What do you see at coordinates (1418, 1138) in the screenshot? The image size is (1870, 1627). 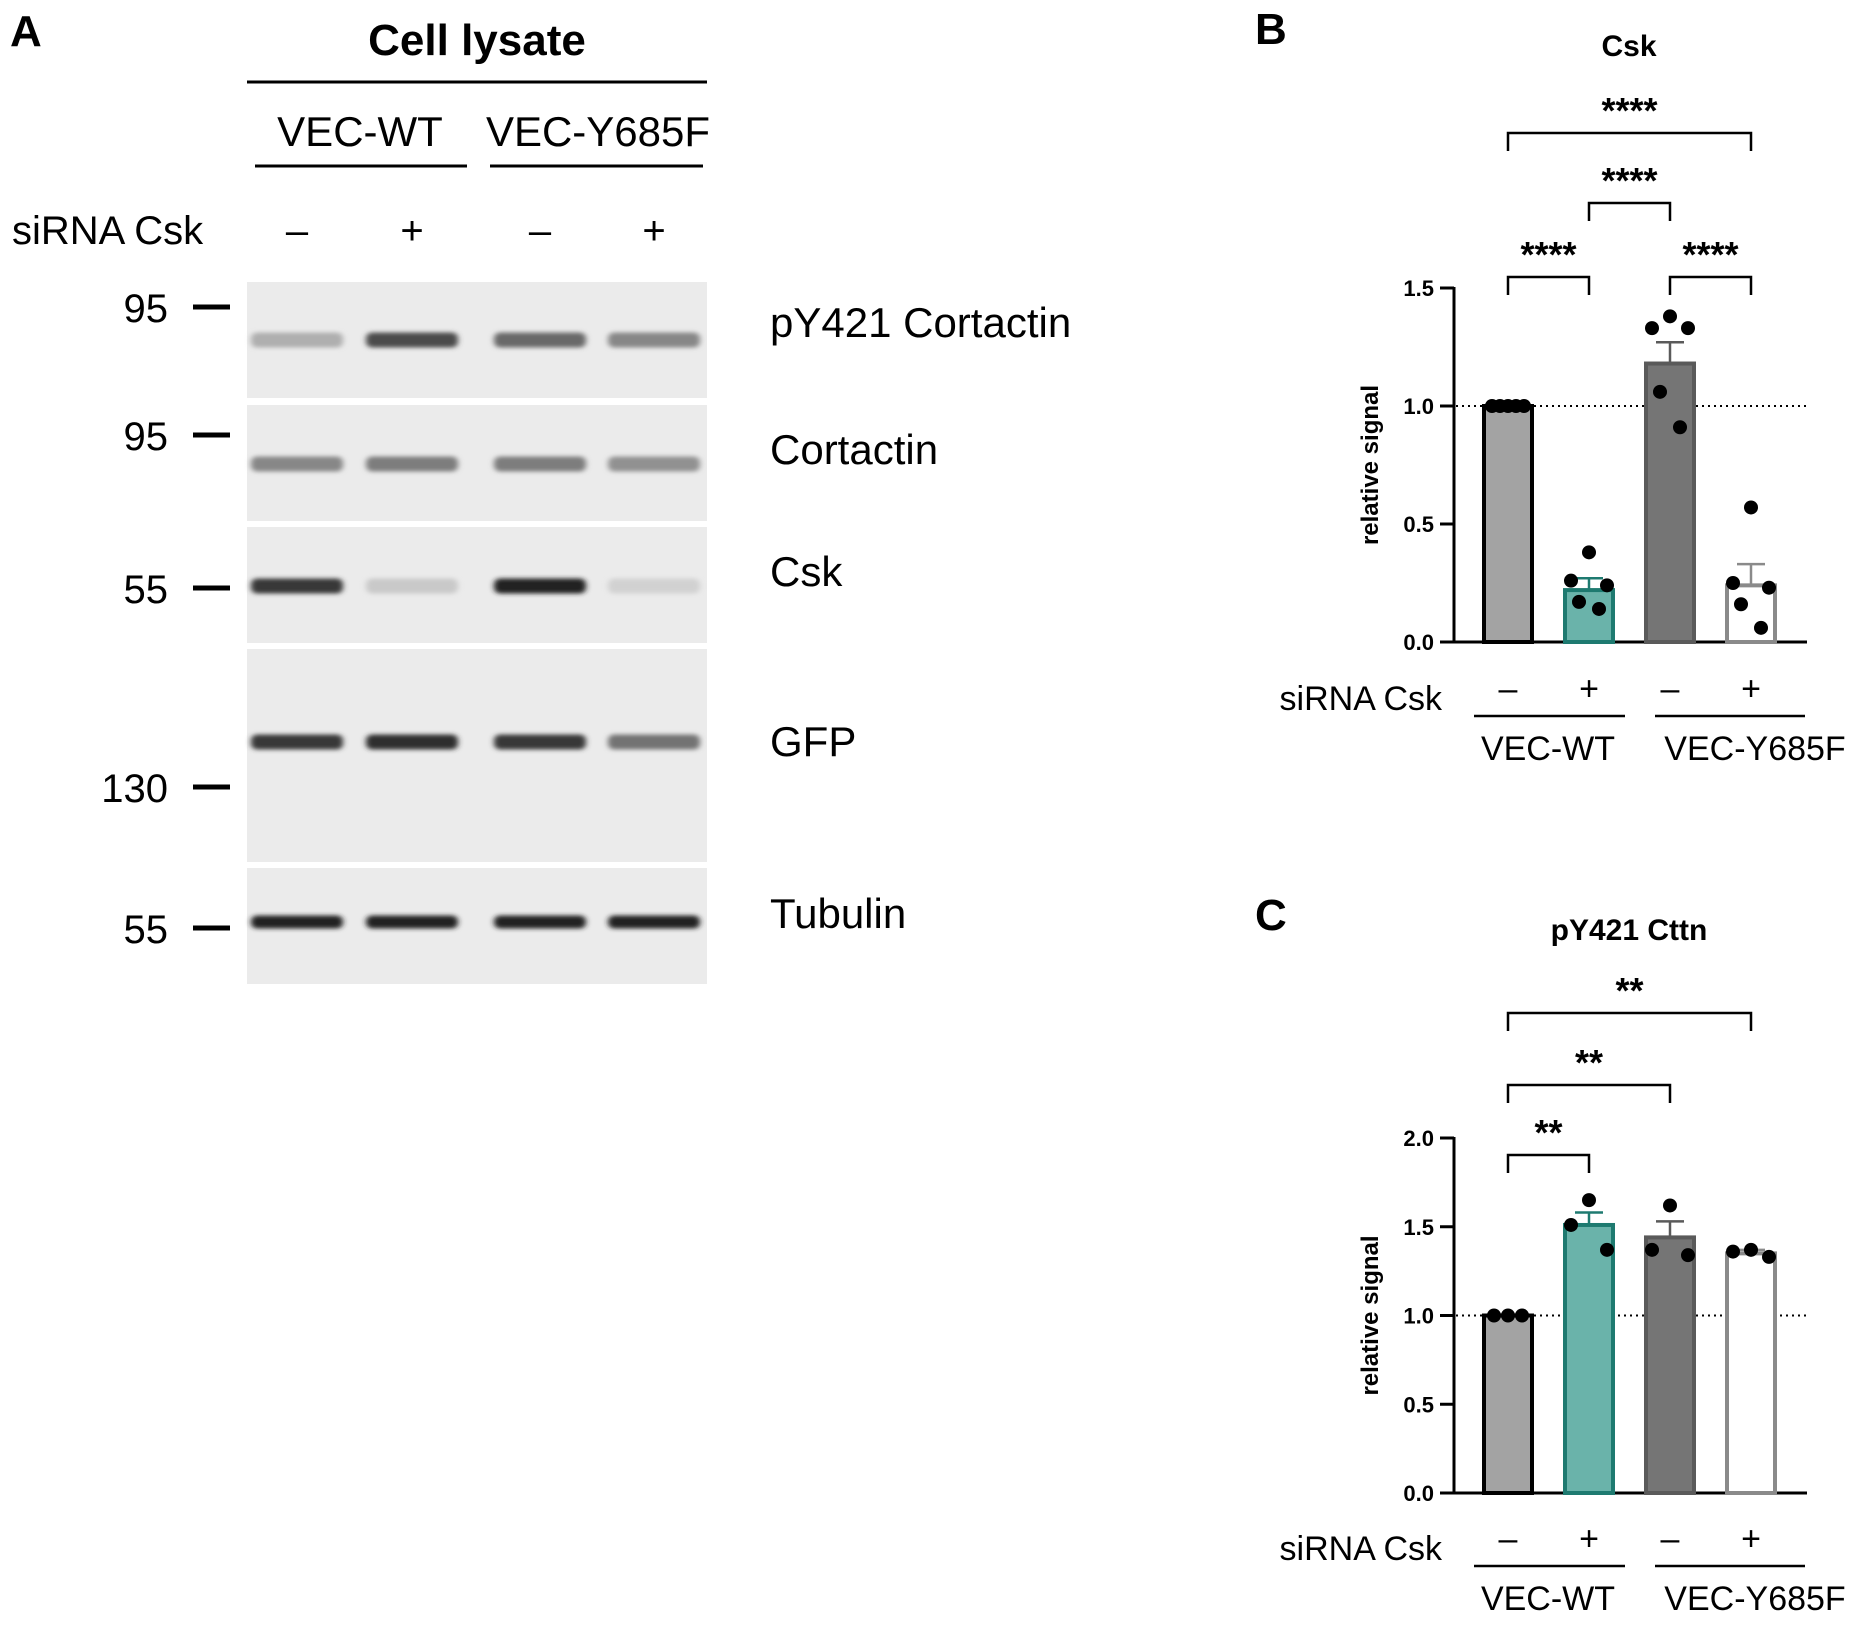 I see `y-tick-label: 2.0` at bounding box center [1418, 1138].